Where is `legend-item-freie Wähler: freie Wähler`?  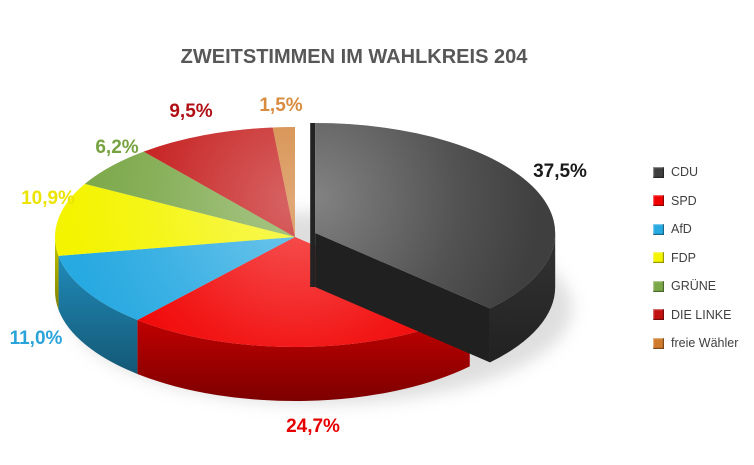
legend-item-freie Wähler: freie Wähler is located at coordinates (695, 343).